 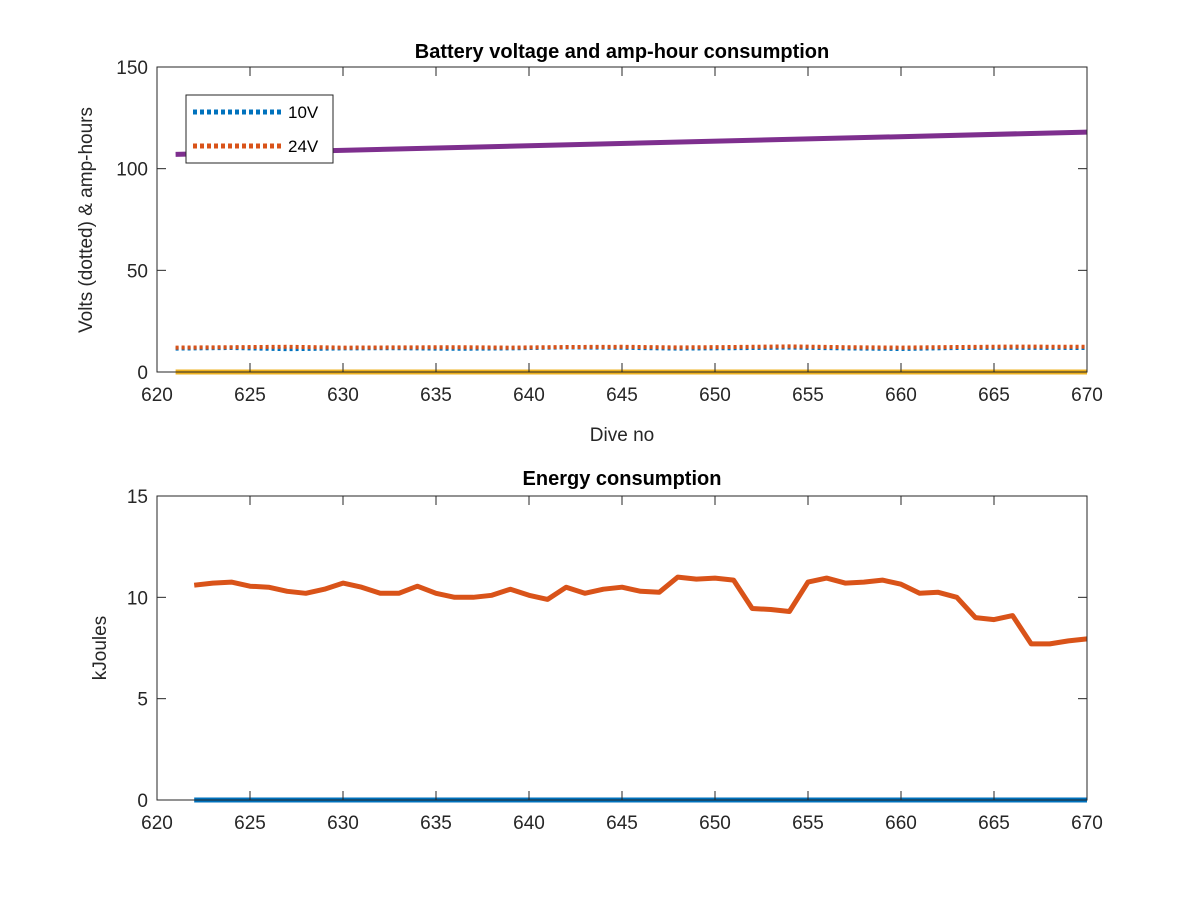 What do you see at coordinates (715, 395) in the screenshot?
I see `x-tick-label-top: 650` at bounding box center [715, 395].